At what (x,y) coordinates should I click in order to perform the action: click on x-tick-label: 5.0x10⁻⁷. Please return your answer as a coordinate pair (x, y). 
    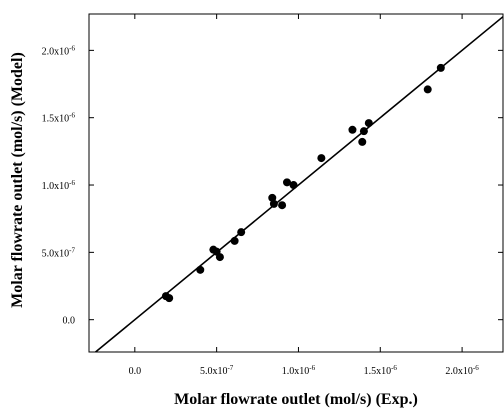
    Looking at the image, I should click on (217, 370).